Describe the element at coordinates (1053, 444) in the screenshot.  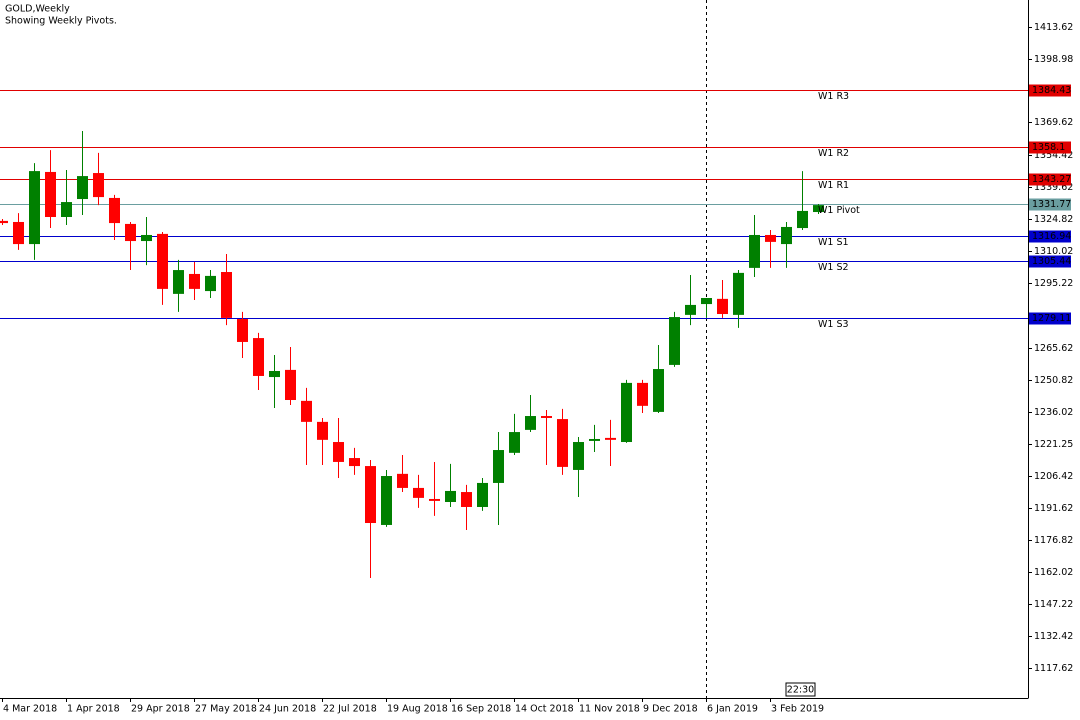
I see `y-tick-label: 1221.25` at that location.